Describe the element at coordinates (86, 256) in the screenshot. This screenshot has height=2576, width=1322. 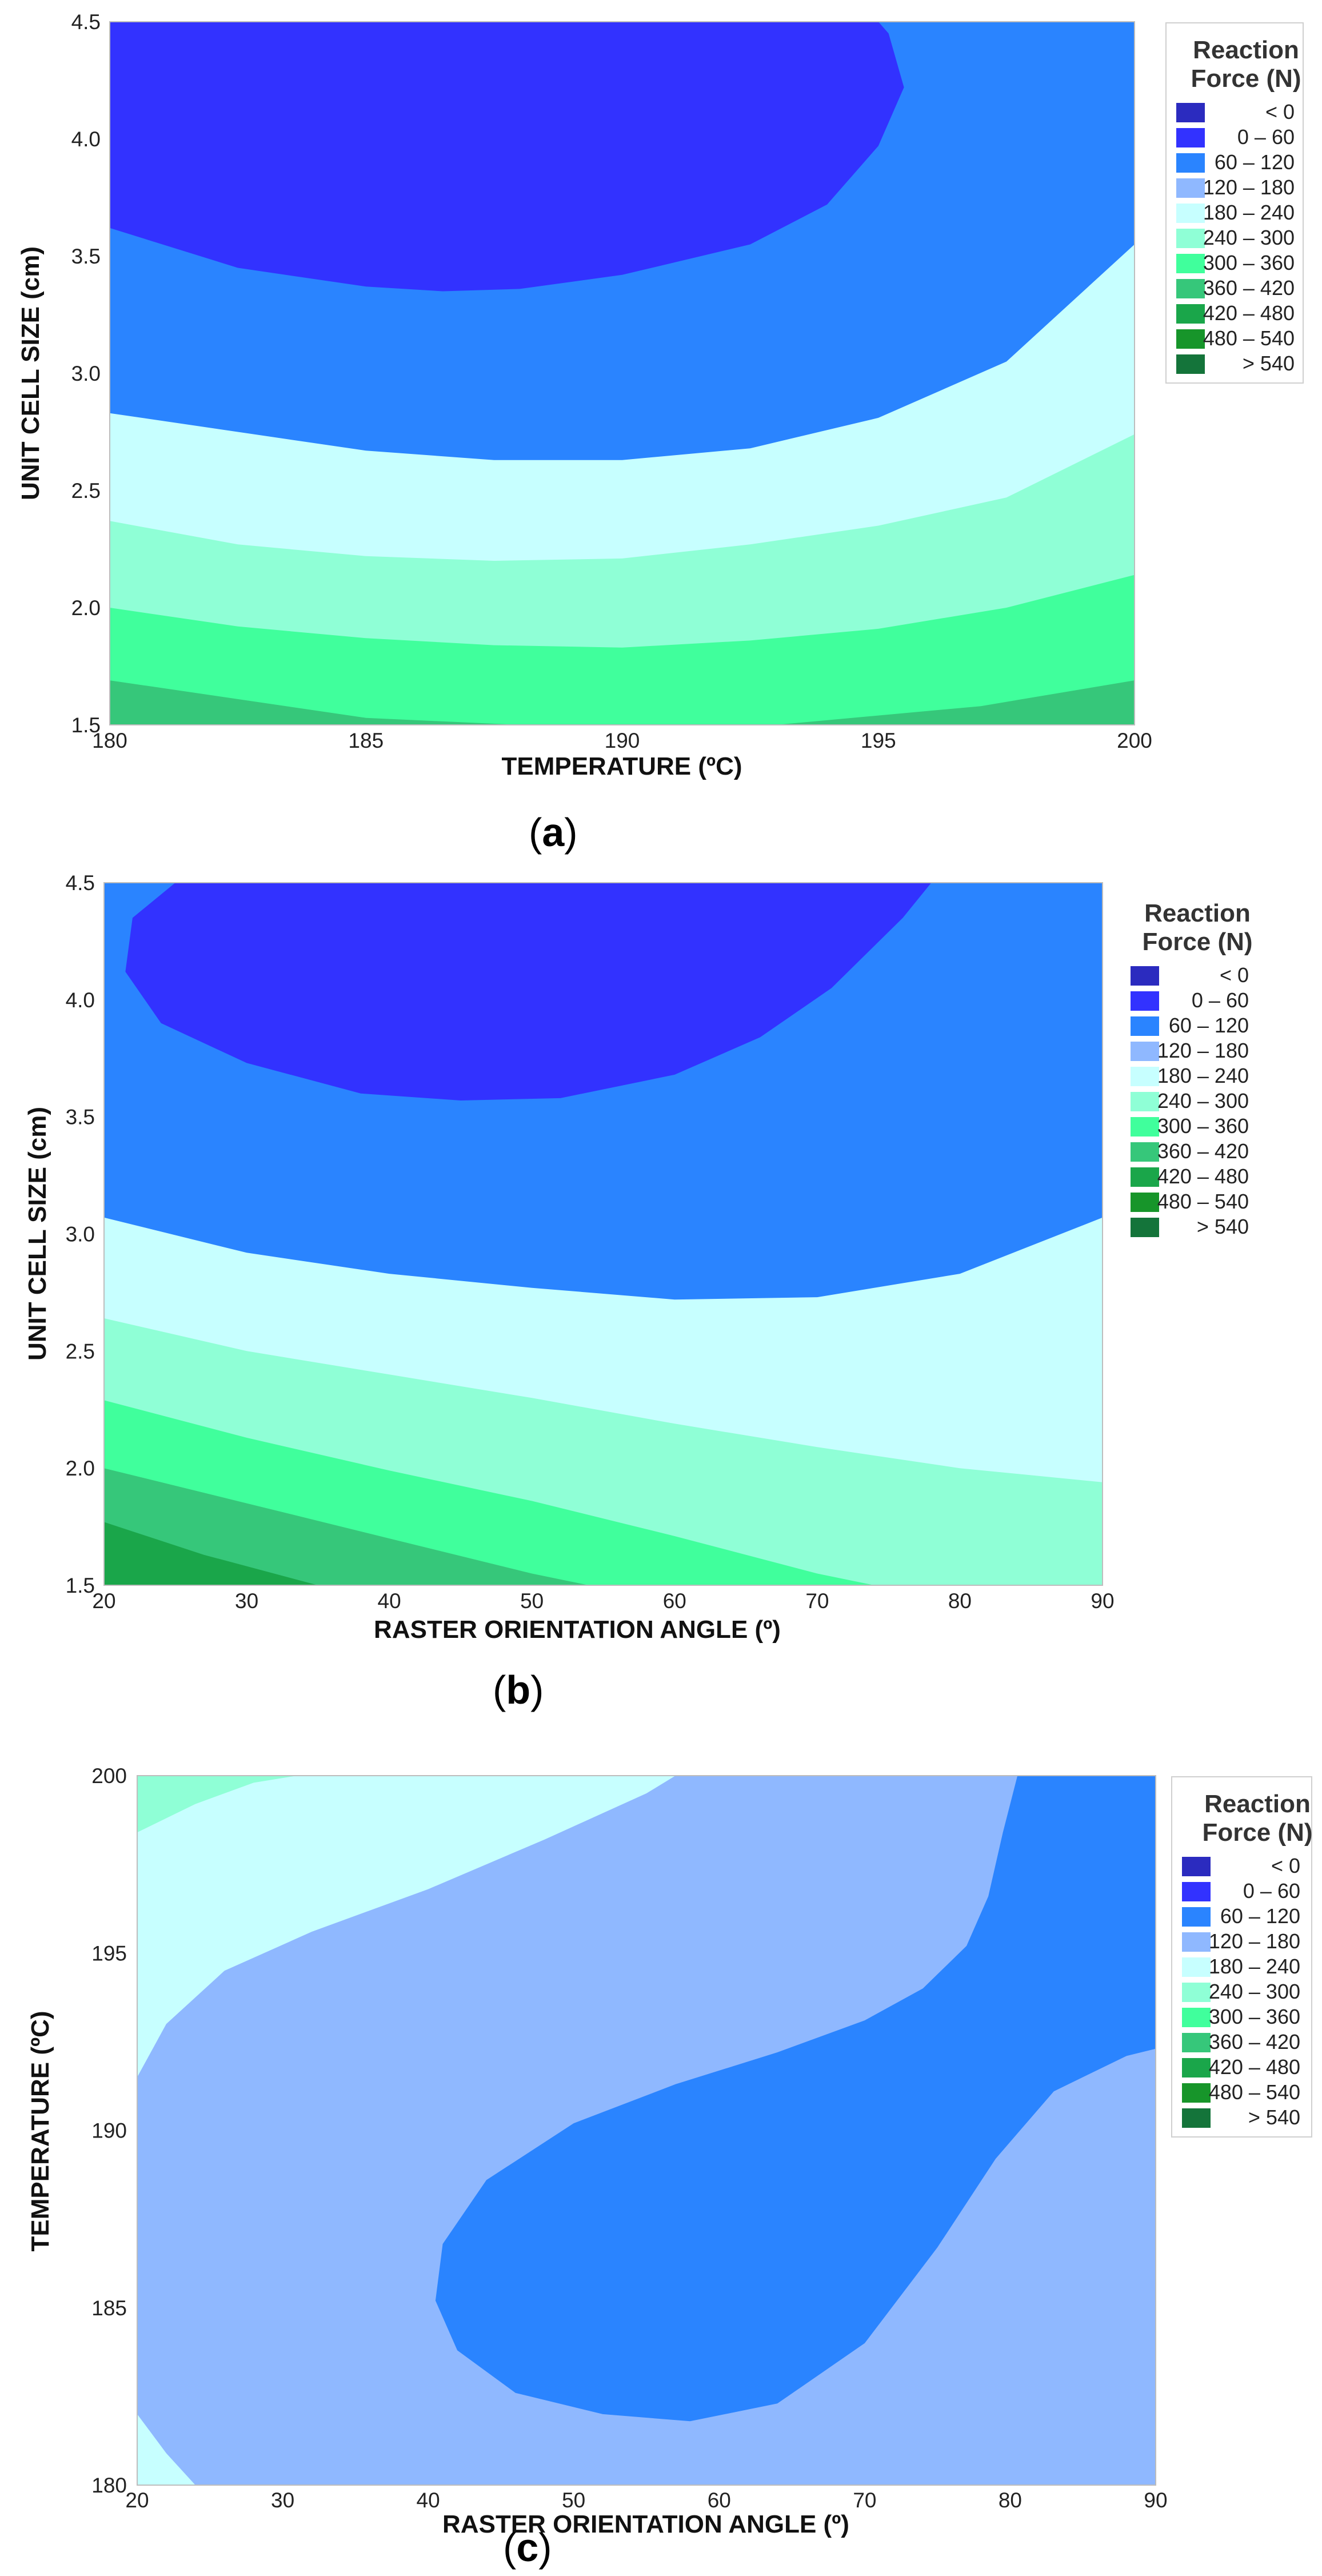
I see `y-tick-label: 3.5` at that location.